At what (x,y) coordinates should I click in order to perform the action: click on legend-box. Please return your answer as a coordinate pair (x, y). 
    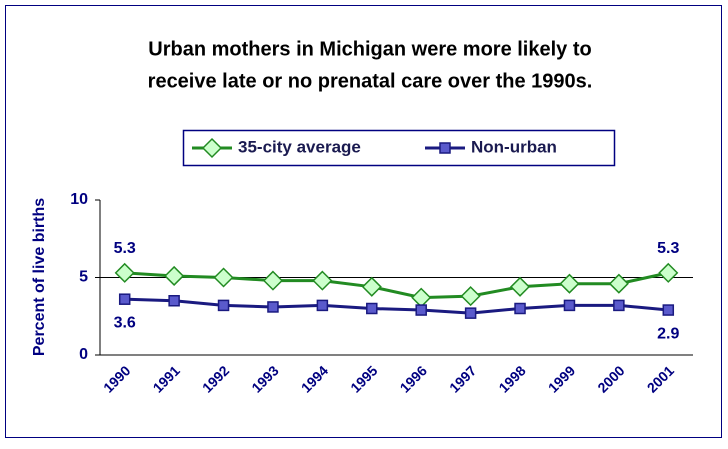
    Looking at the image, I should click on (399, 148).